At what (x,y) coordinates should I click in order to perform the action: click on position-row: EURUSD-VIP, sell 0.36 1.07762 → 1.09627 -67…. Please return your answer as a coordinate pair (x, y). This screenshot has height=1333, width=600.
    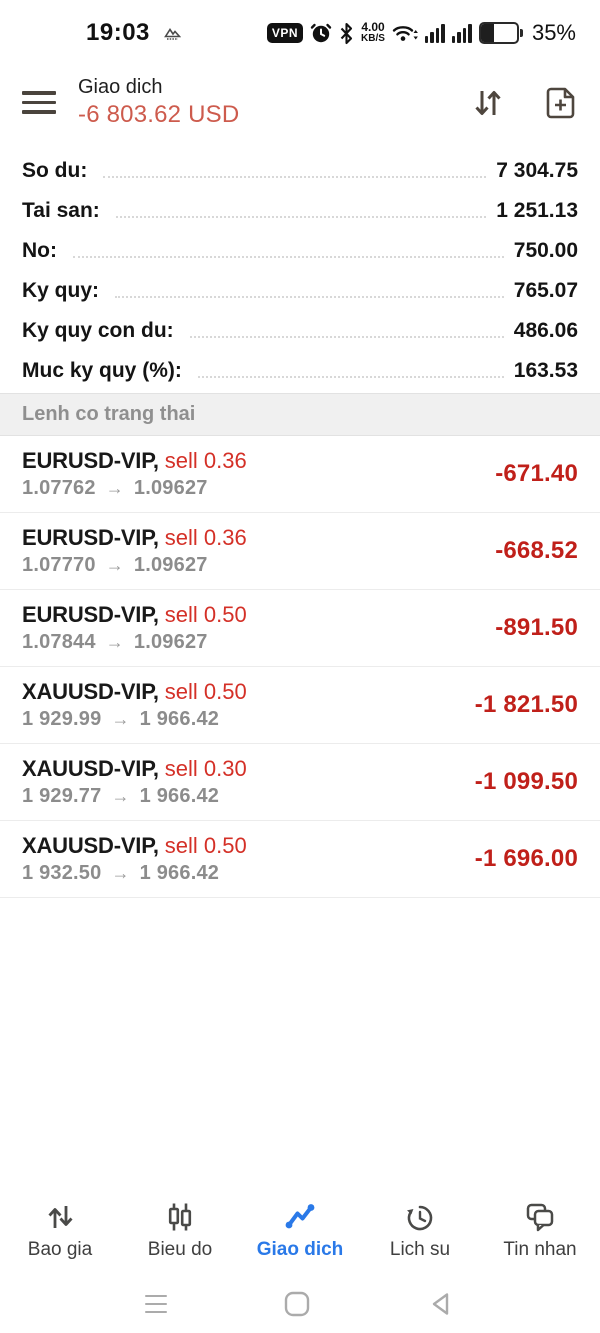
    Looking at the image, I should click on (300, 474).